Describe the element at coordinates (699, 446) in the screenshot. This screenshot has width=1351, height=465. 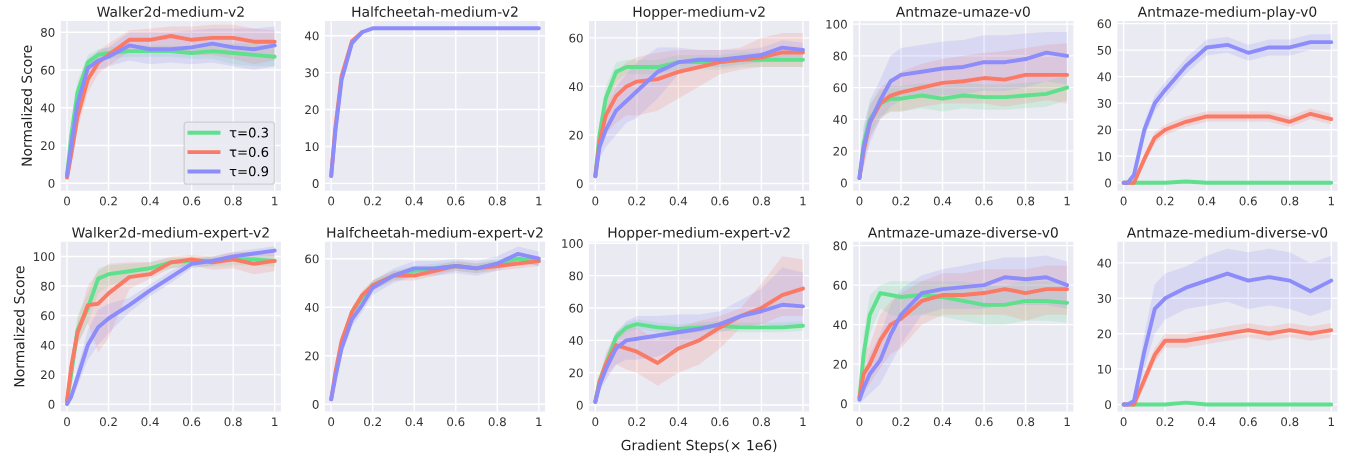
I see `x-axis-title: Gradient Steps(× 1e6)` at that location.